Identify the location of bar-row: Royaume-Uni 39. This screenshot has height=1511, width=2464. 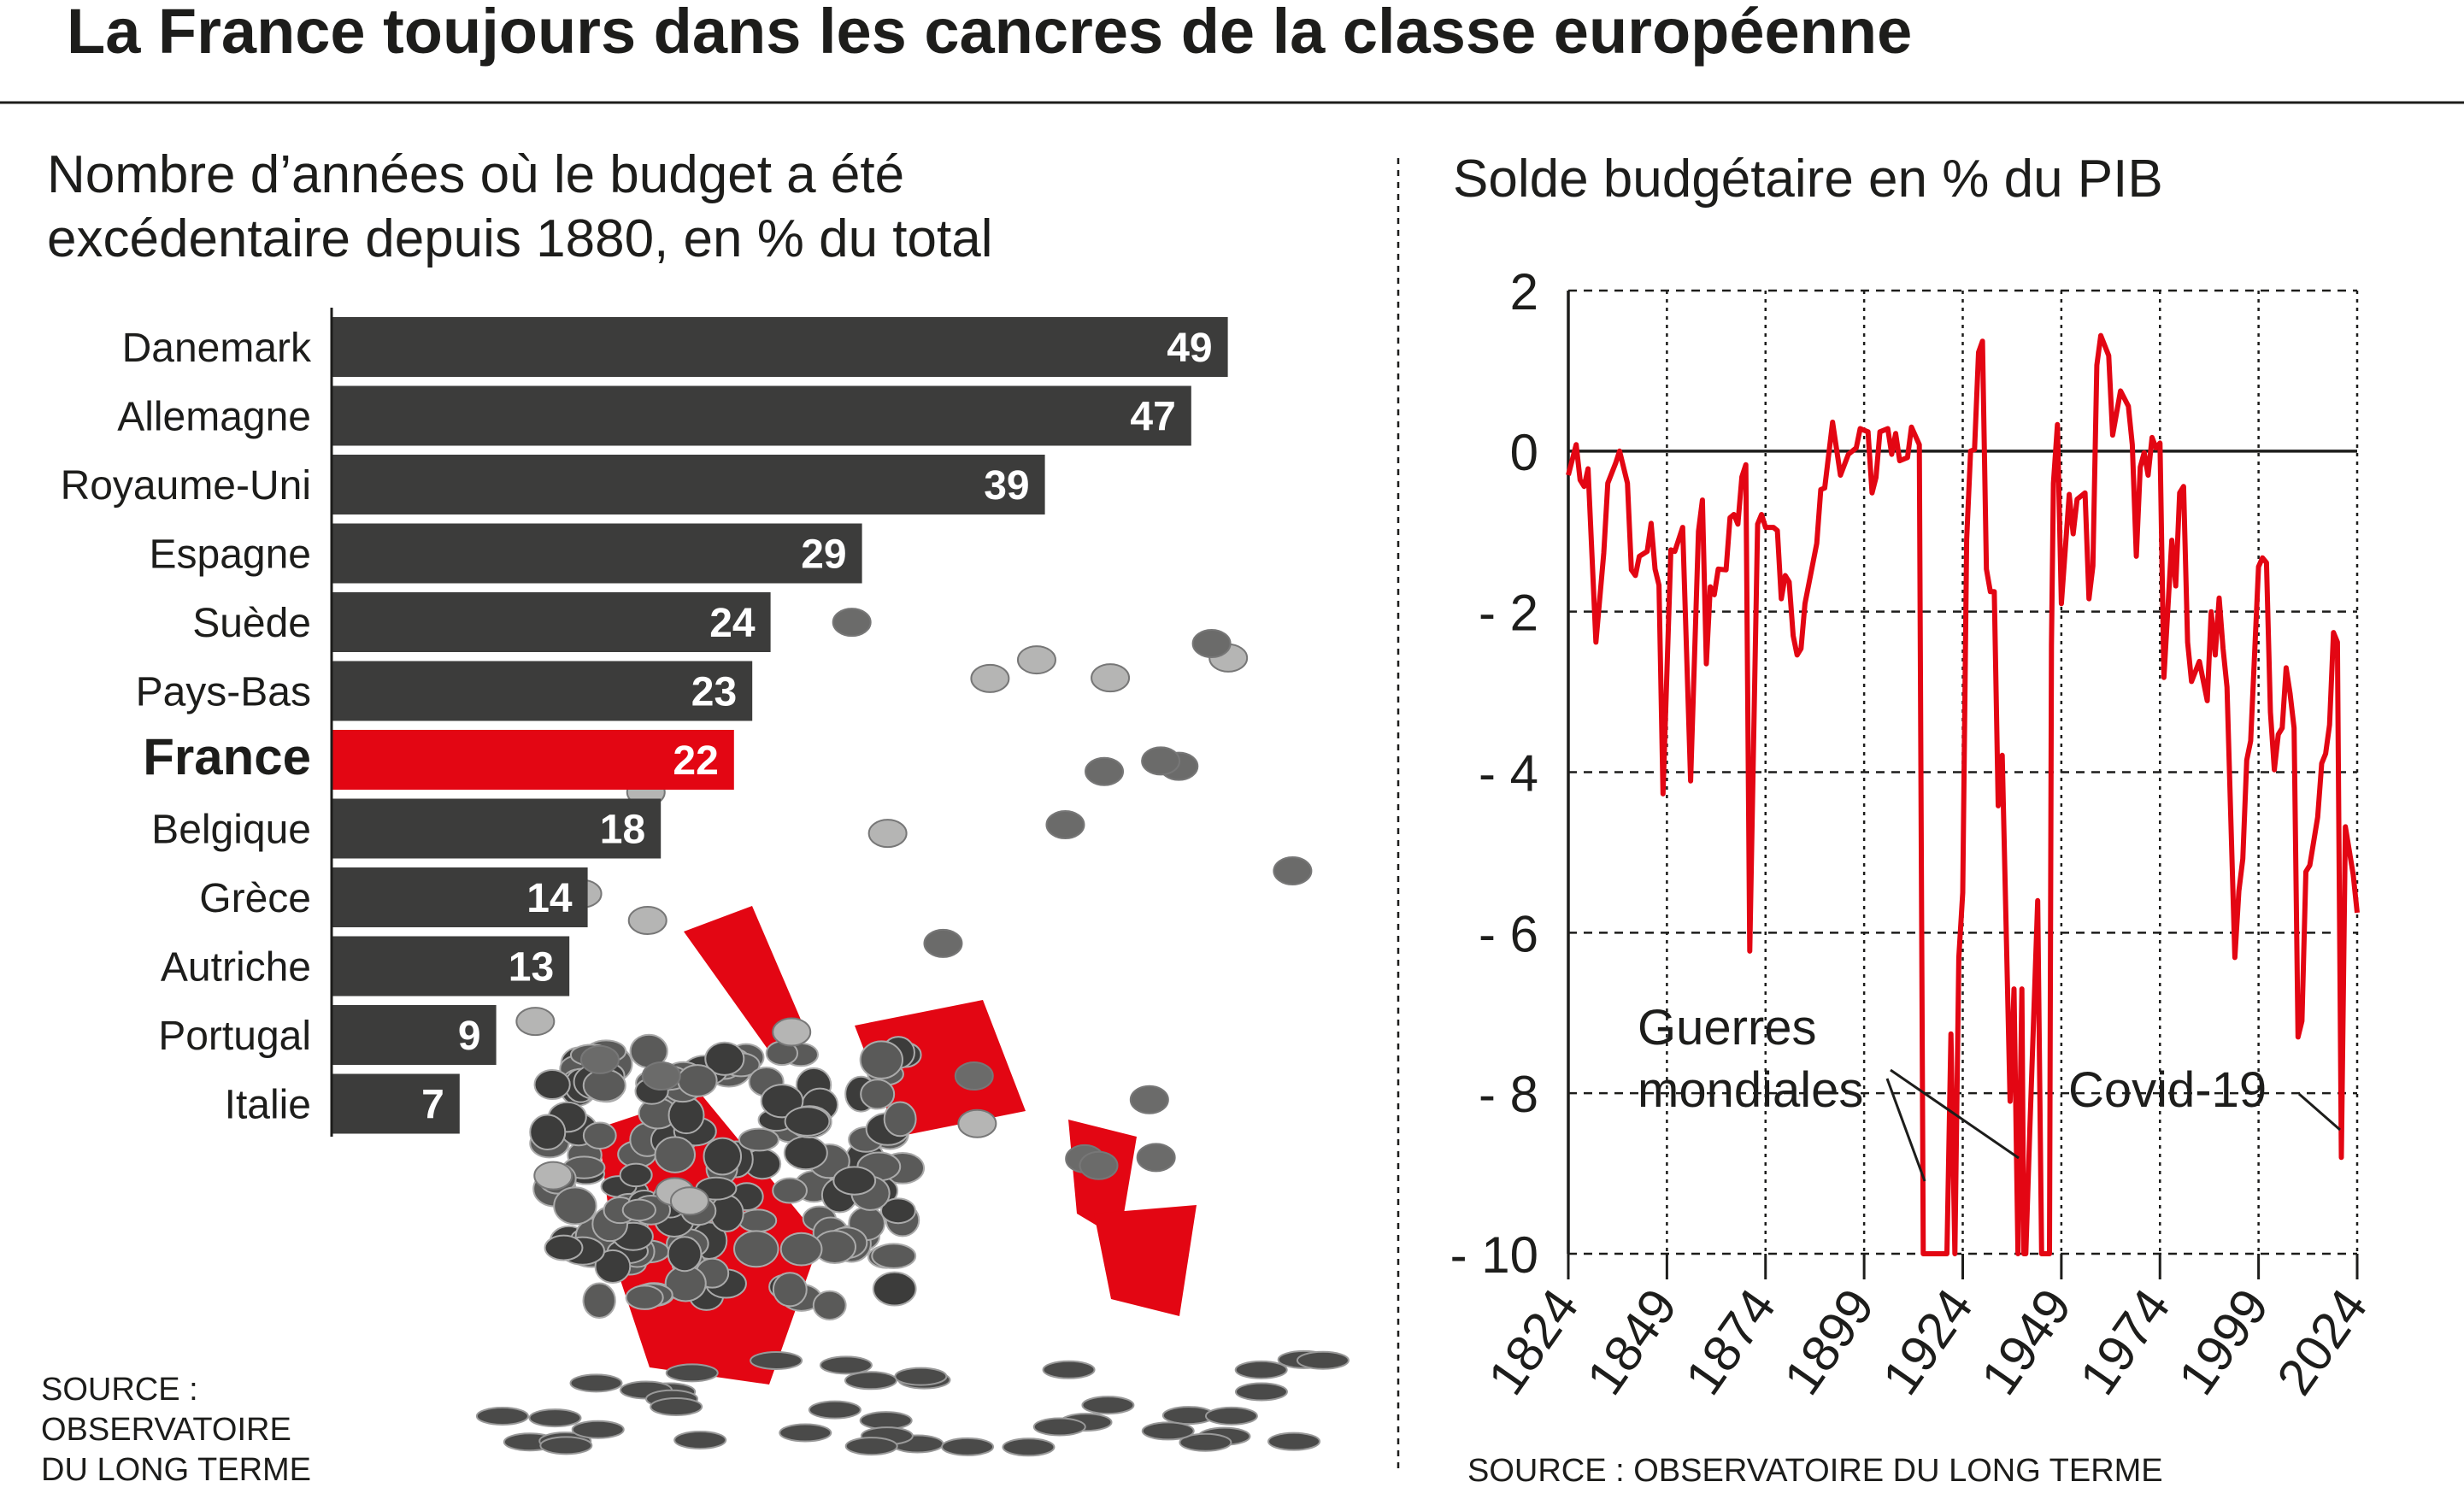
(553, 484).